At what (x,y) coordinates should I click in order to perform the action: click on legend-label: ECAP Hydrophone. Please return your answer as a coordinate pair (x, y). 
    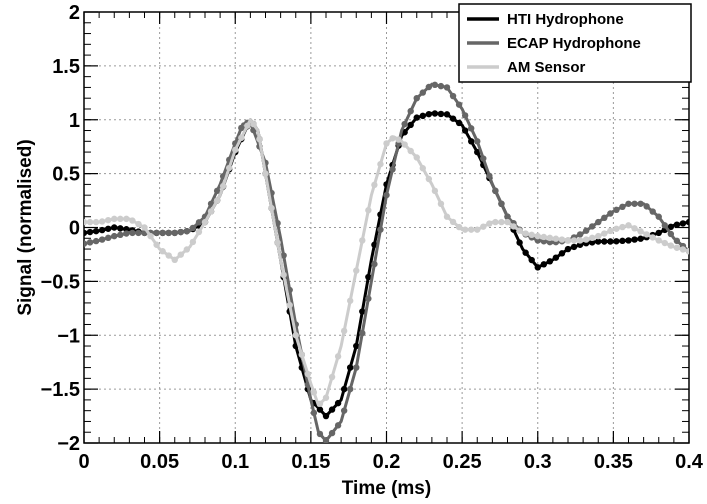
    Looking at the image, I should click on (574, 43).